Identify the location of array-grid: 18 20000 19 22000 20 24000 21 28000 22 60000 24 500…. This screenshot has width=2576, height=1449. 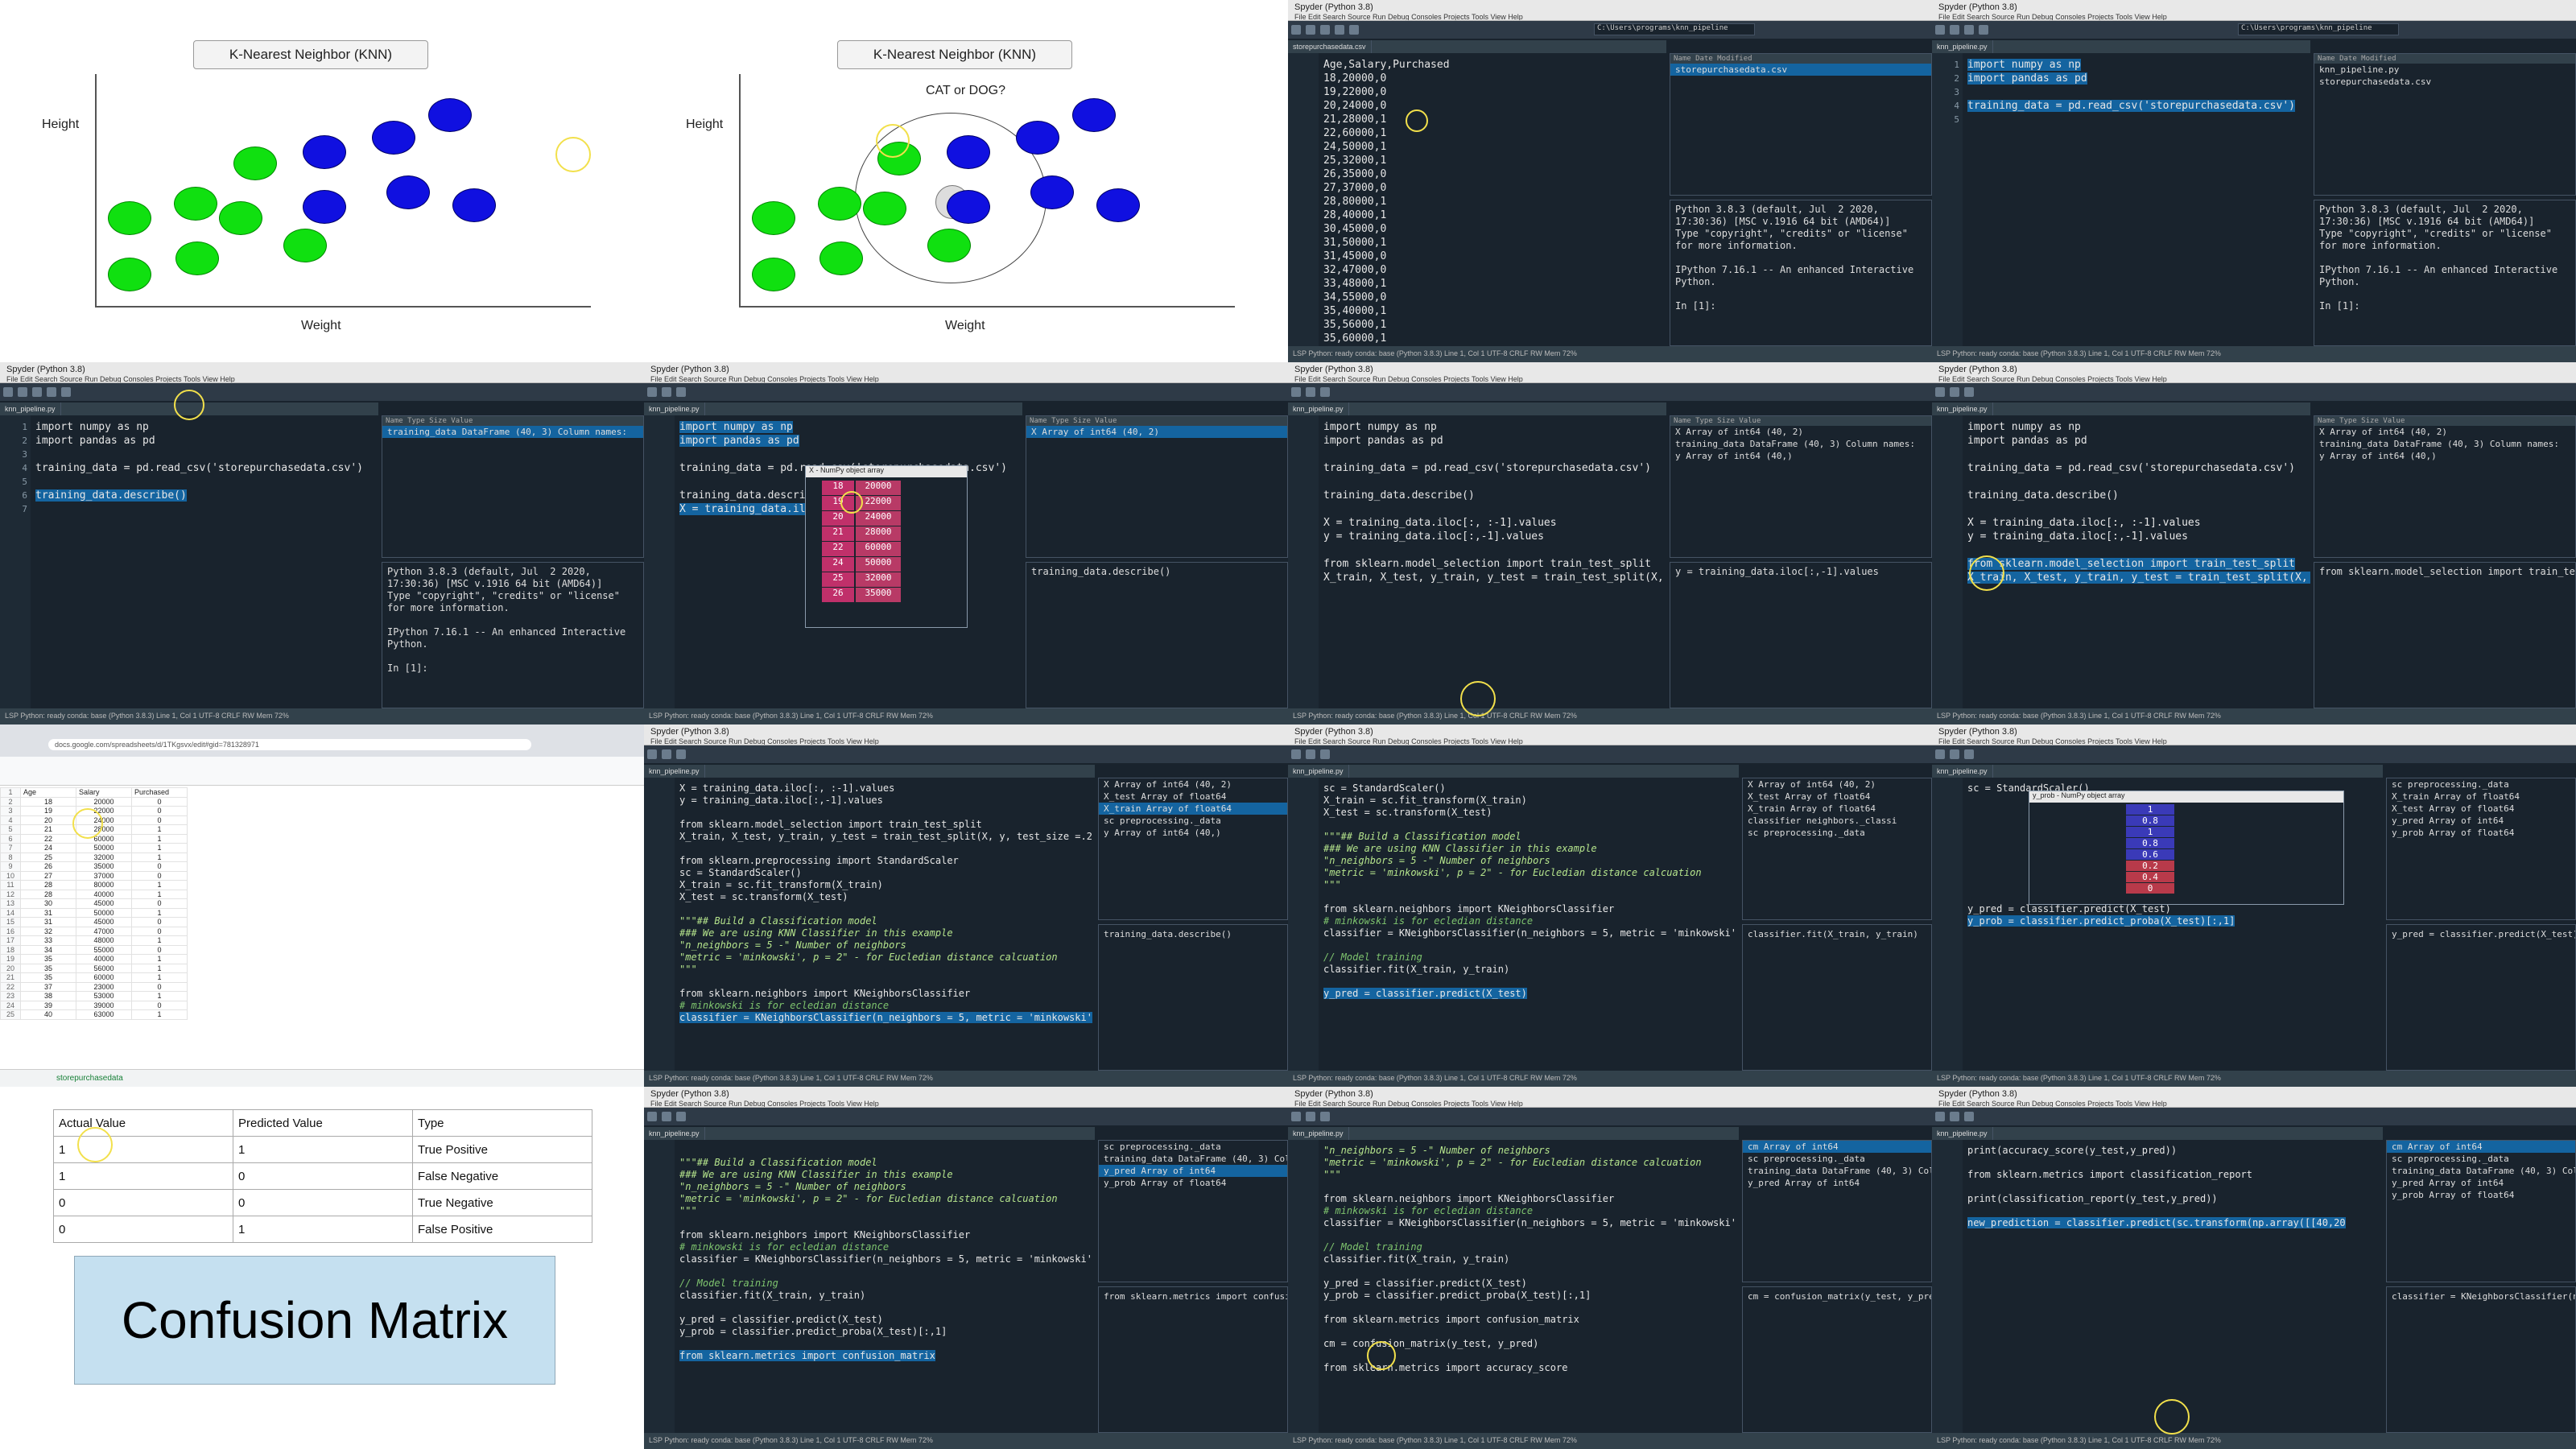
(870, 545).